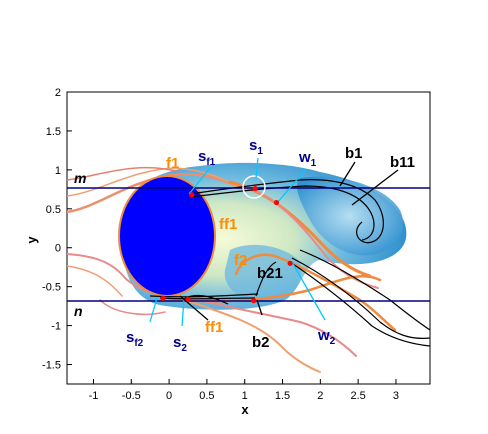 This screenshot has width=488, height=434. What do you see at coordinates (163, 298) in the screenshot?
I see `marker-s-f2` at bounding box center [163, 298].